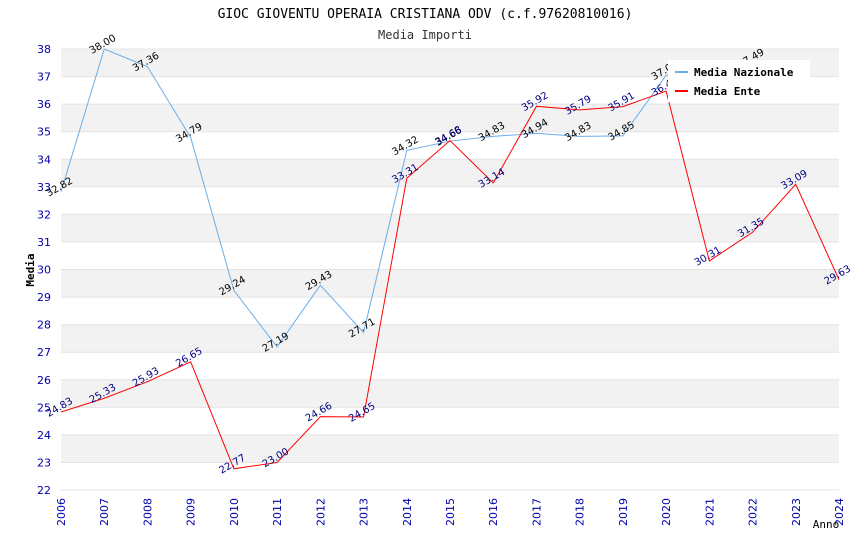  What do you see at coordinates (44, 159) in the screenshot?
I see `y-tick-label: 34` at bounding box center [44, 159].